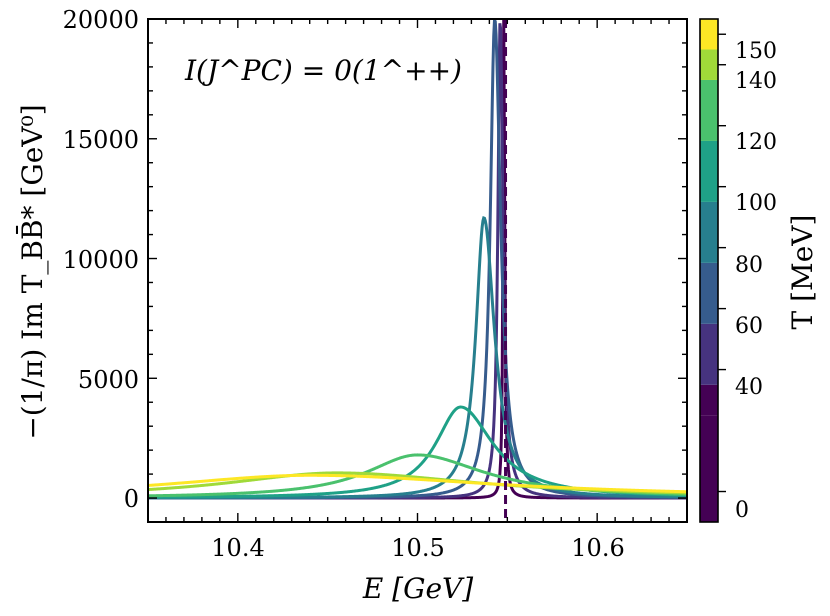 This screenshot has width=830, height=616. I want to click on y-tick-label: 0, so click(131, 499).